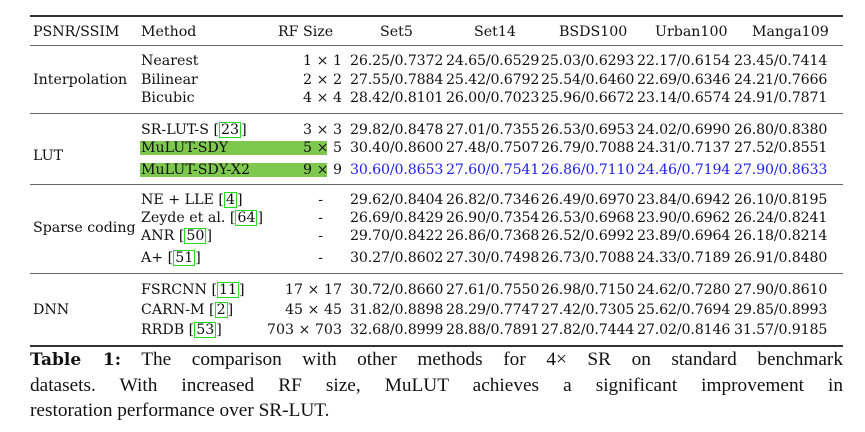  I want to click on metric-value: 25.42/0.6792, so click(493, 80).